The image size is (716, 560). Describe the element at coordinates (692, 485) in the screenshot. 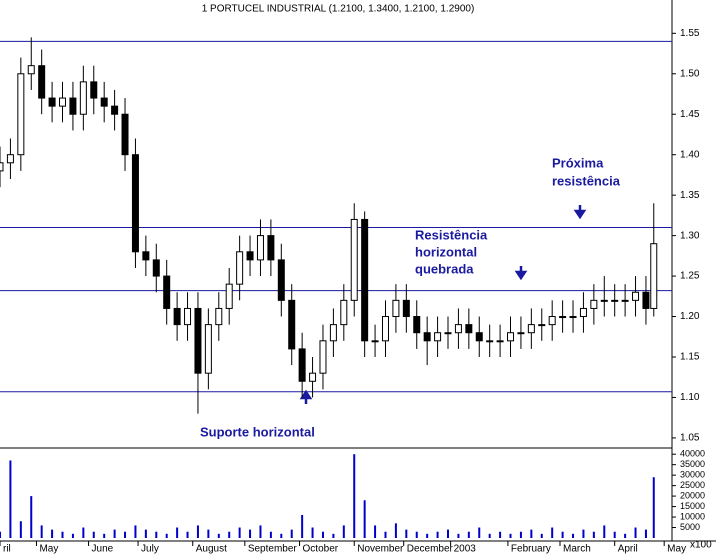

I see `volume-tick-label: 25000` at that location.